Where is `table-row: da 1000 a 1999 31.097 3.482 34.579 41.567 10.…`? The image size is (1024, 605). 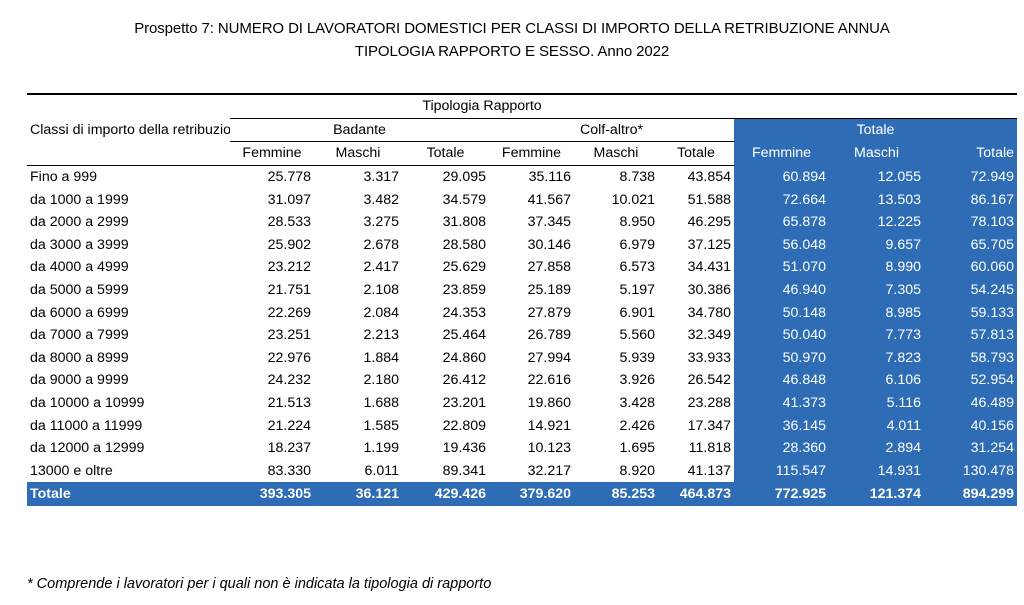
table-row: da 1000 a 1999 31.097 3.482 34.579 41.567 10.… is located at coordinates (522, 199).